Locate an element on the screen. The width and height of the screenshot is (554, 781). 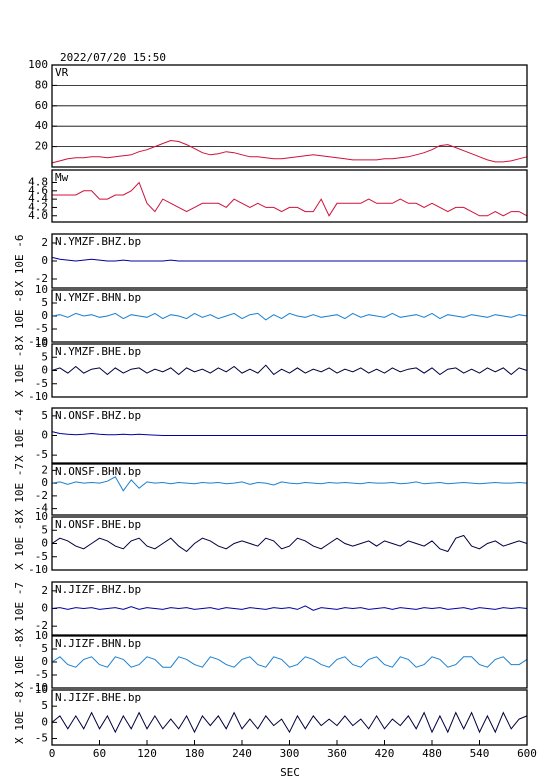
x-tick-label: 540 is located at coordinates (480, 753).